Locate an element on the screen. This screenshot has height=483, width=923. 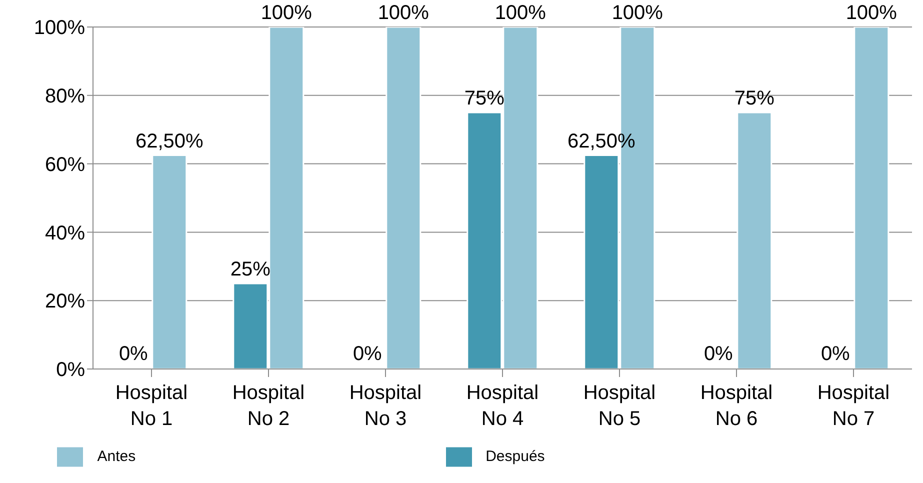
x-tick-label: Hospital No 1 is located at coordinates (151, 406).